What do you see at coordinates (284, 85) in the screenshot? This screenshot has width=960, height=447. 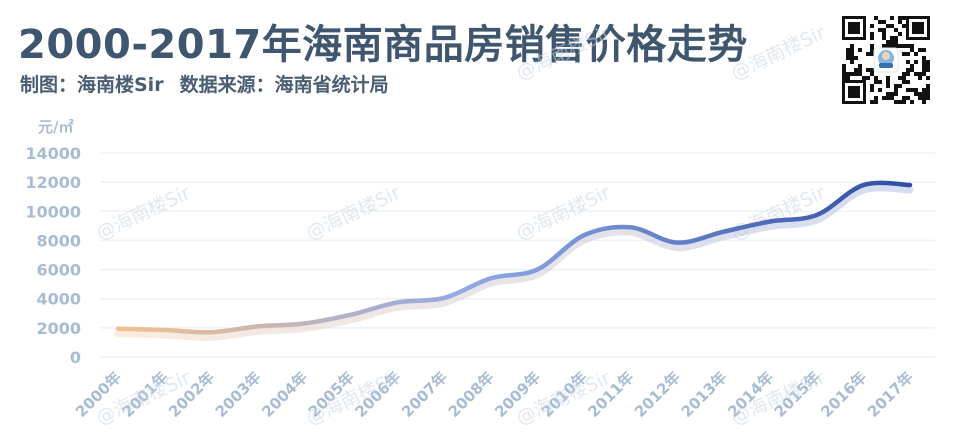 I see `source-label: 数据来源：海南省统计局` at bounding box center [284, 85].